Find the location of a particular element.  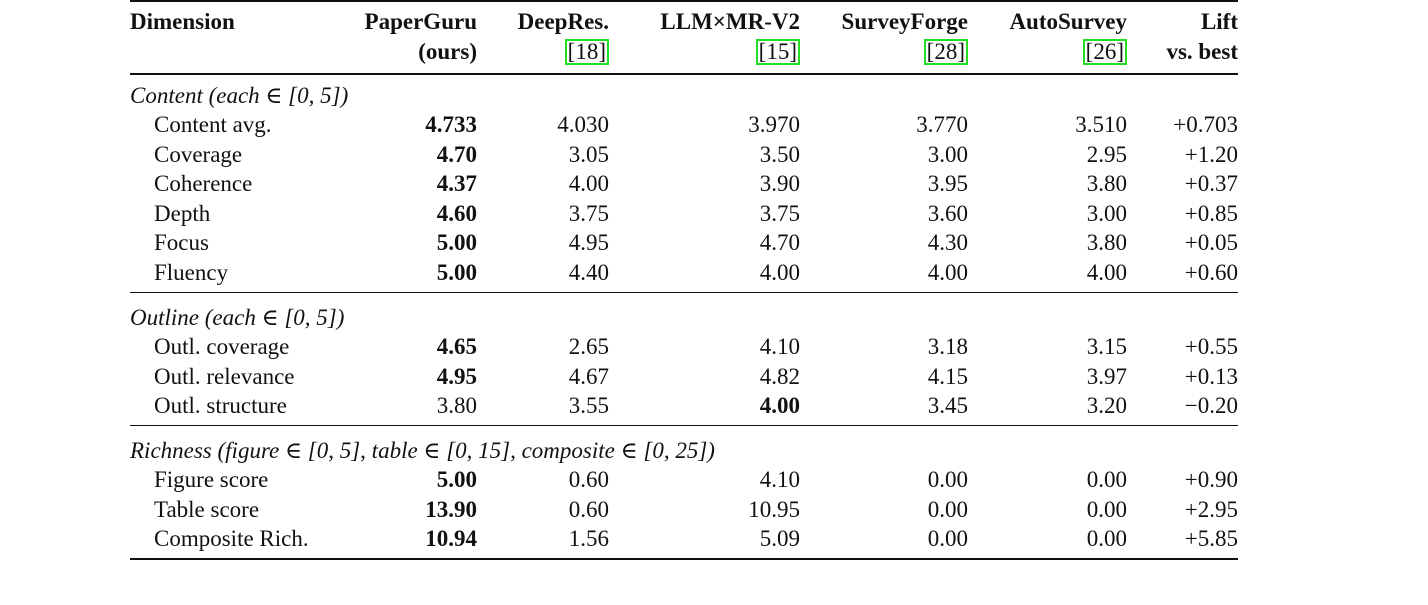

row-label: Content avg. is located at coordinates (213, 124).